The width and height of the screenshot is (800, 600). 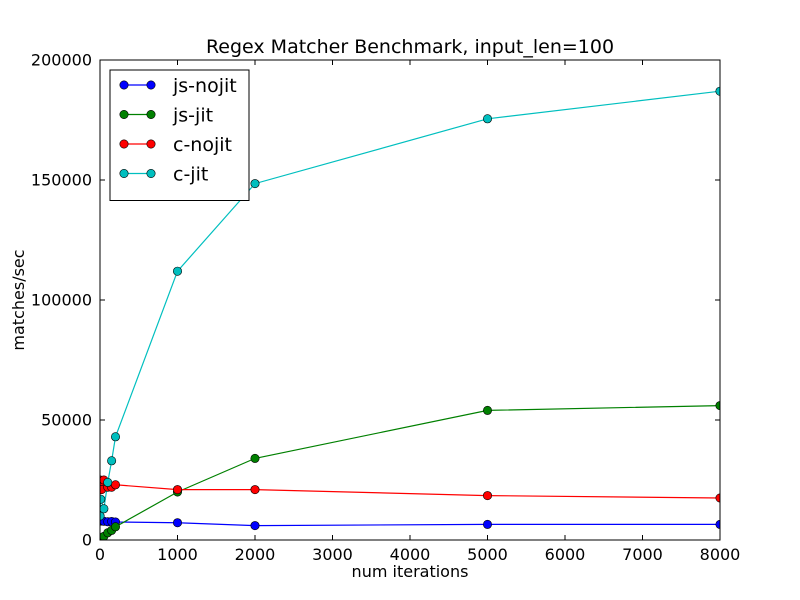 What do you see at coordinates (18, 299) in the screenshot?
I see `y-axis-title: matches/sec` at bounding box center [18, 299].